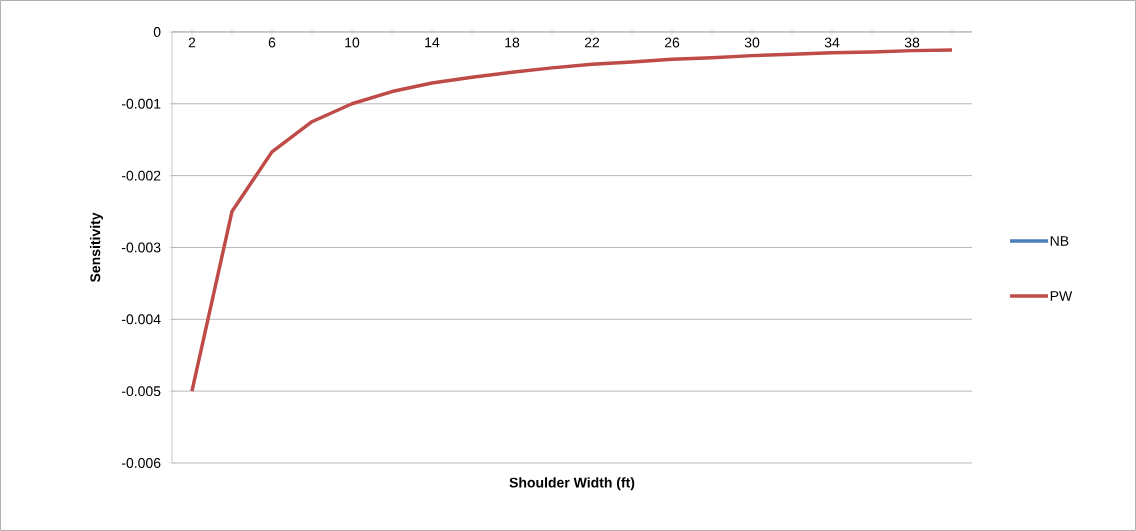 The height and width of the screenshot is (531, 1136). What do you see at coordinates (141, 463) in the screenshot?
I see `y-tick-label: -0.006` at bounding box center [141, 463].